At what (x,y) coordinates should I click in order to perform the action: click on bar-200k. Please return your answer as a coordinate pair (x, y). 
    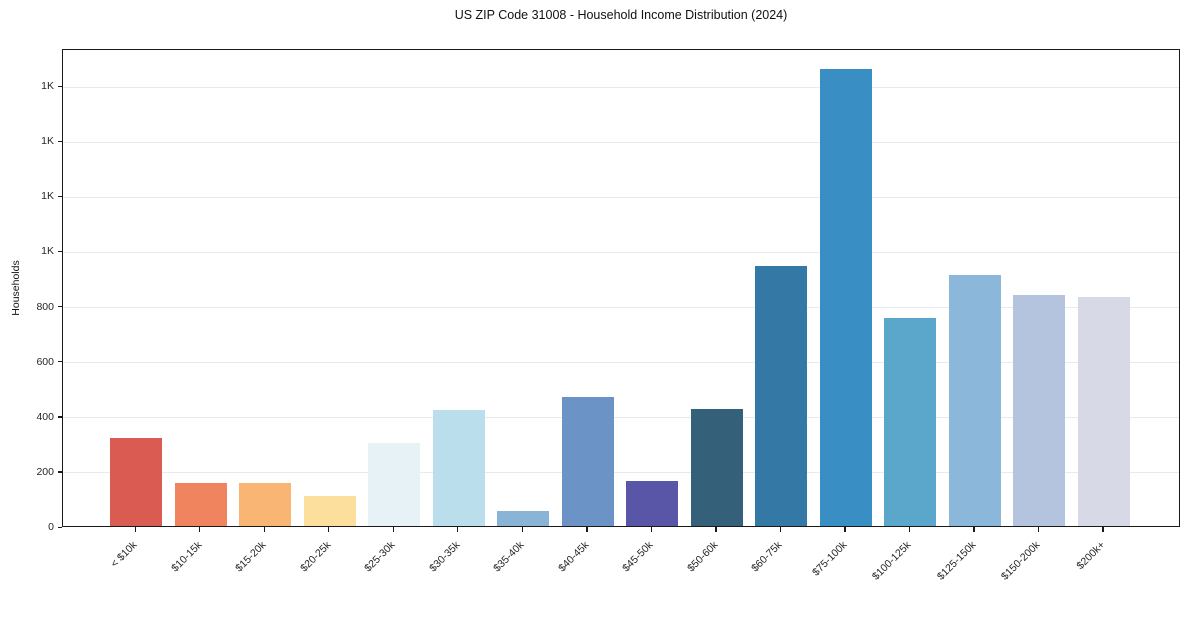
    Looking at the image, I should click on (1103, 411).